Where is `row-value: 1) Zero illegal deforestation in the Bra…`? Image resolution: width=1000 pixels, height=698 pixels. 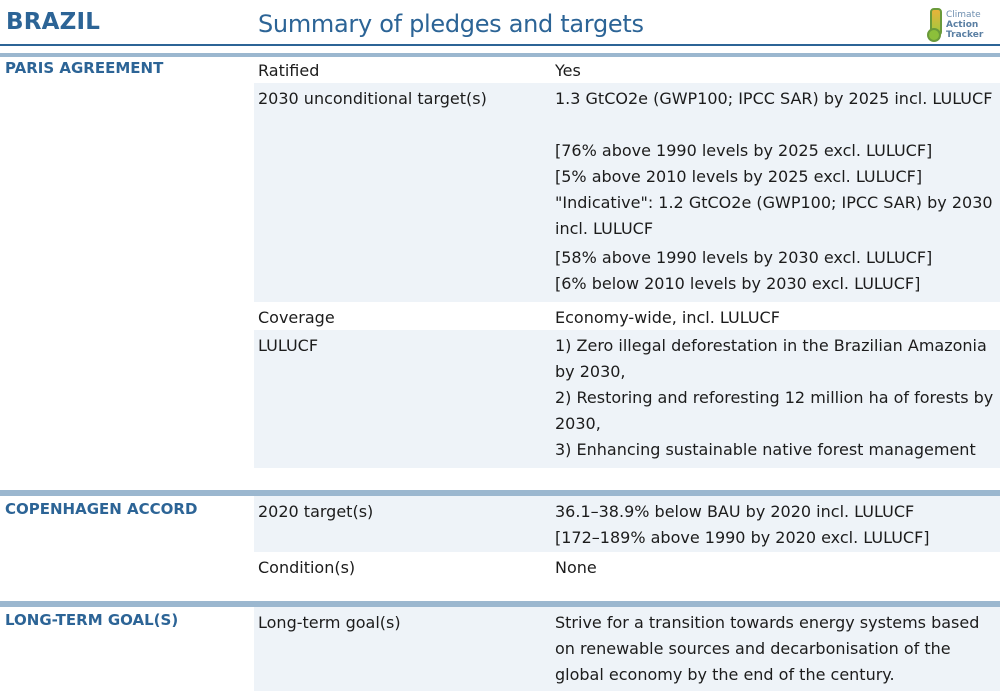
row-value: 1) Zero illegal deforestation in the Bra… is located at coordinates (775, 398).